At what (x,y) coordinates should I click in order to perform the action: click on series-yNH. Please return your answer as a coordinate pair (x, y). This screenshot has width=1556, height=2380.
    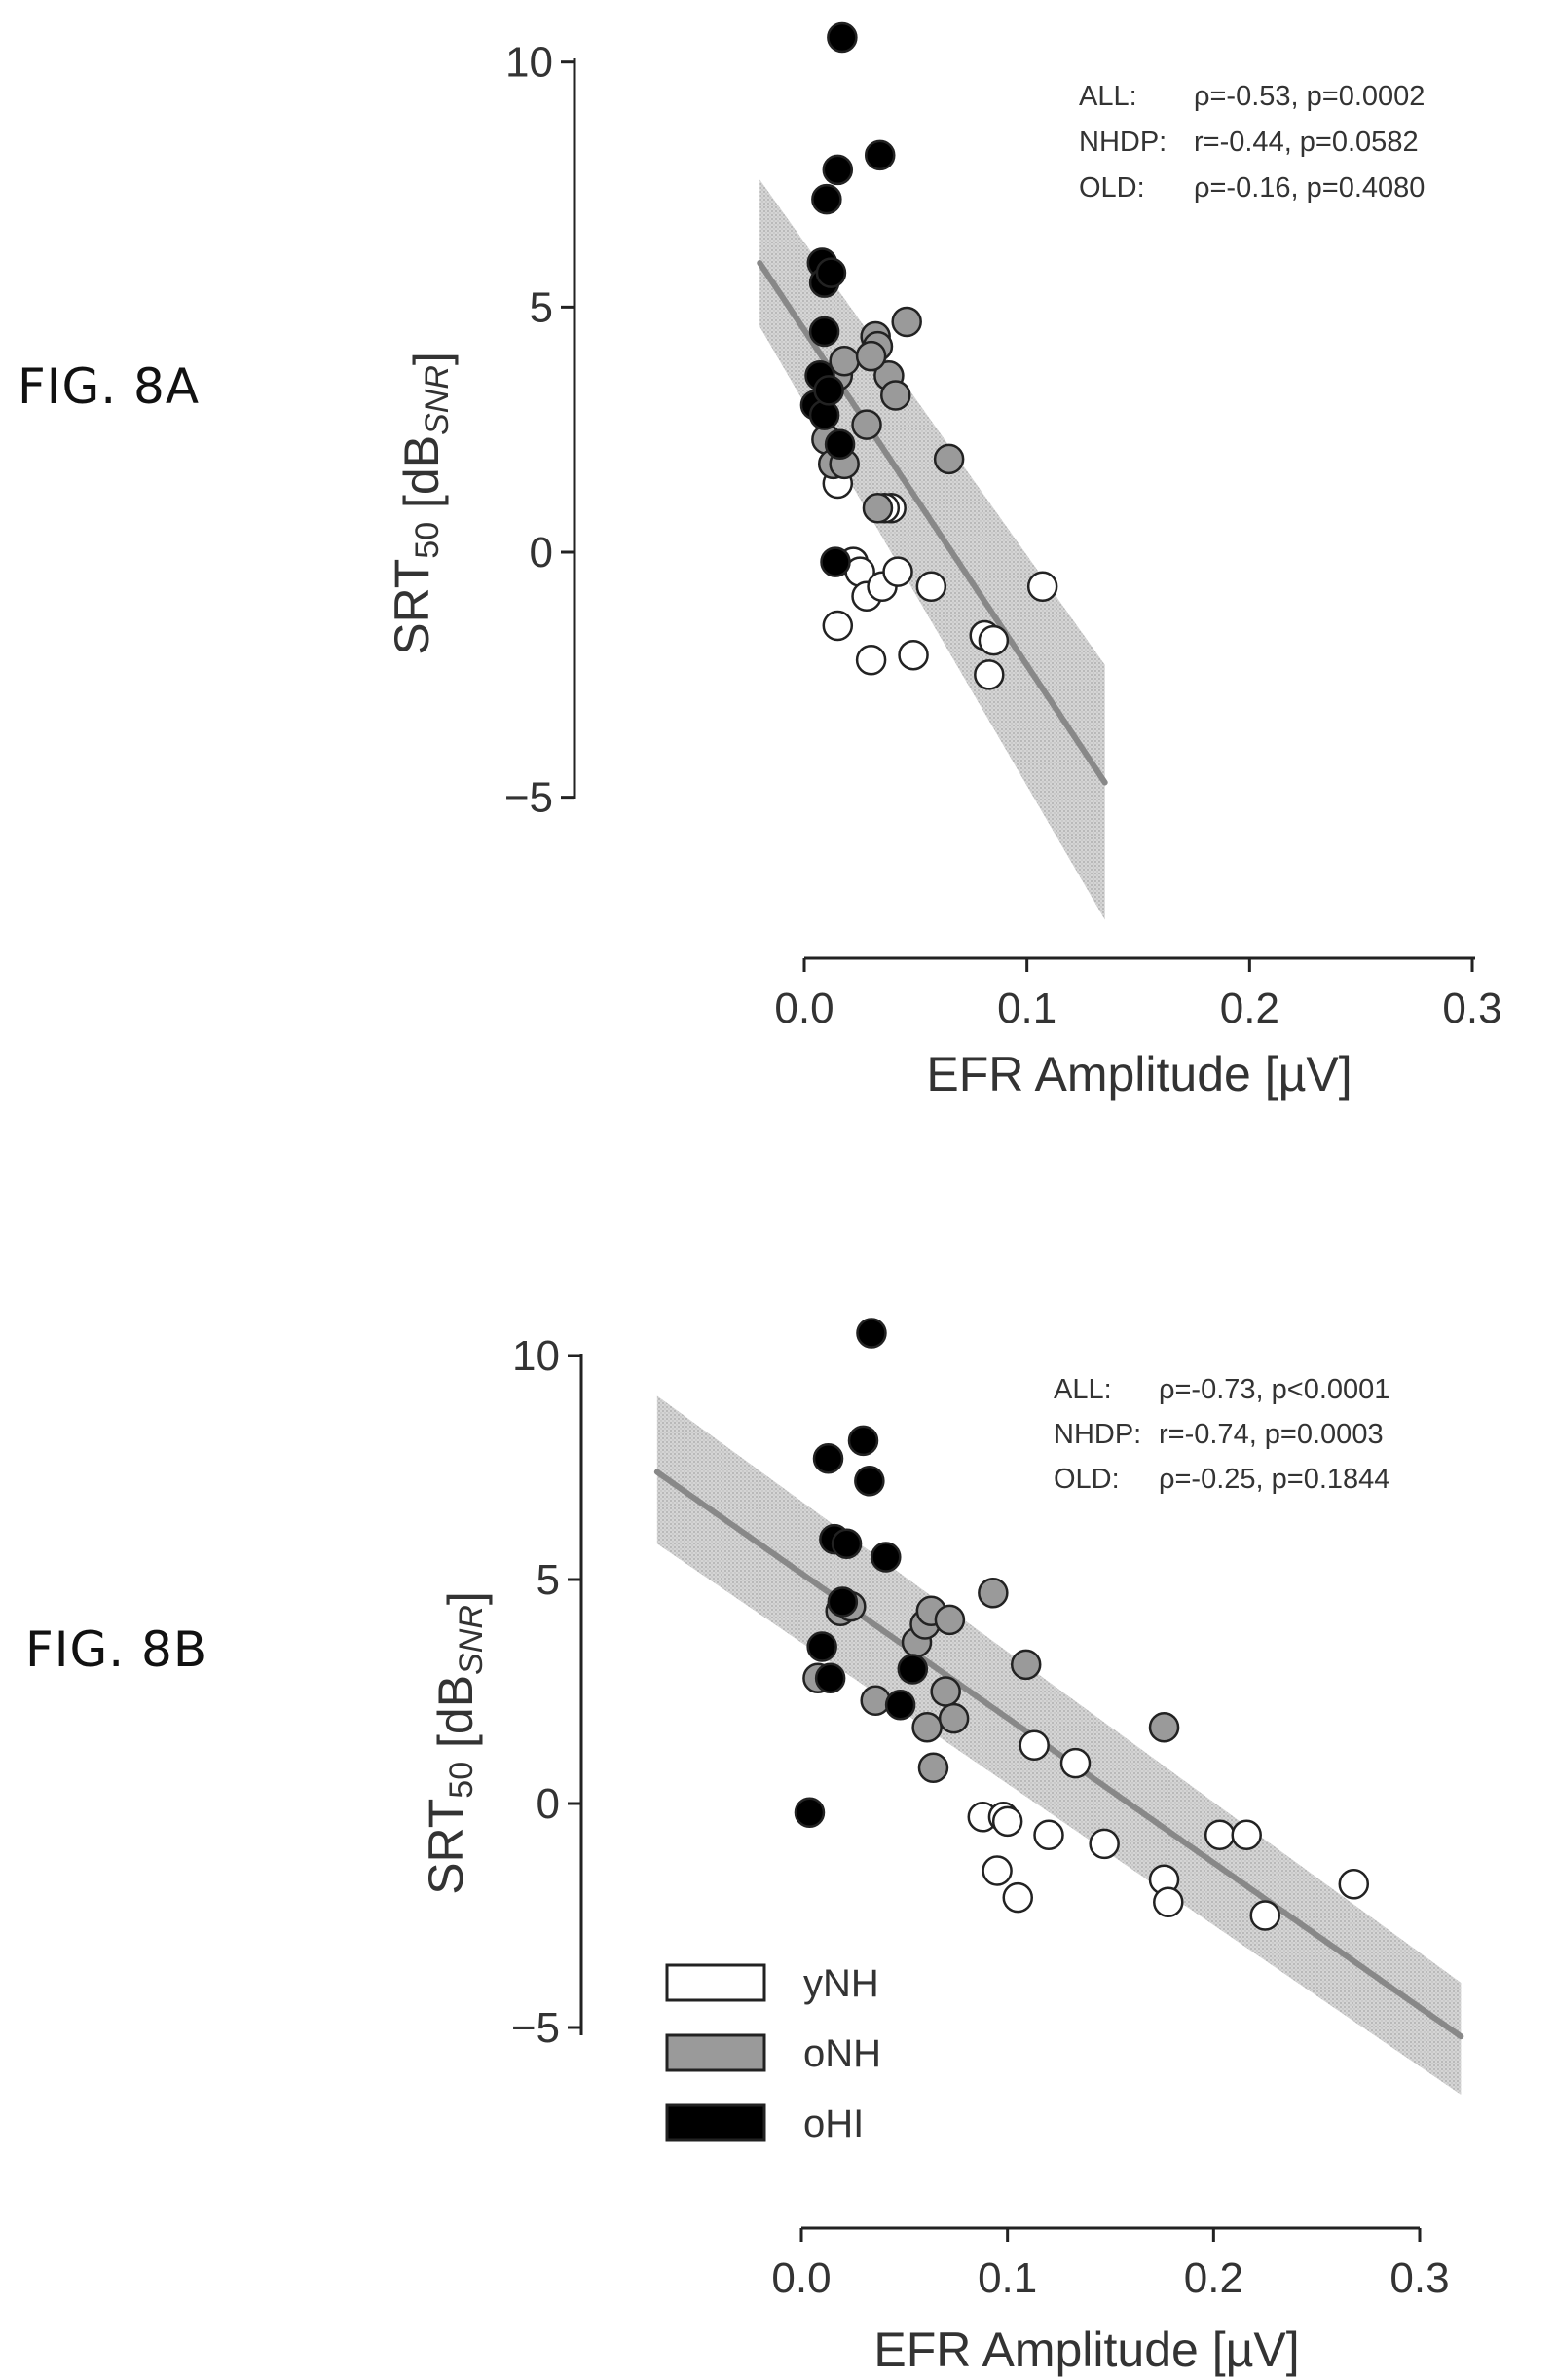
    Looking at the image, I should click on (1168, 1830).